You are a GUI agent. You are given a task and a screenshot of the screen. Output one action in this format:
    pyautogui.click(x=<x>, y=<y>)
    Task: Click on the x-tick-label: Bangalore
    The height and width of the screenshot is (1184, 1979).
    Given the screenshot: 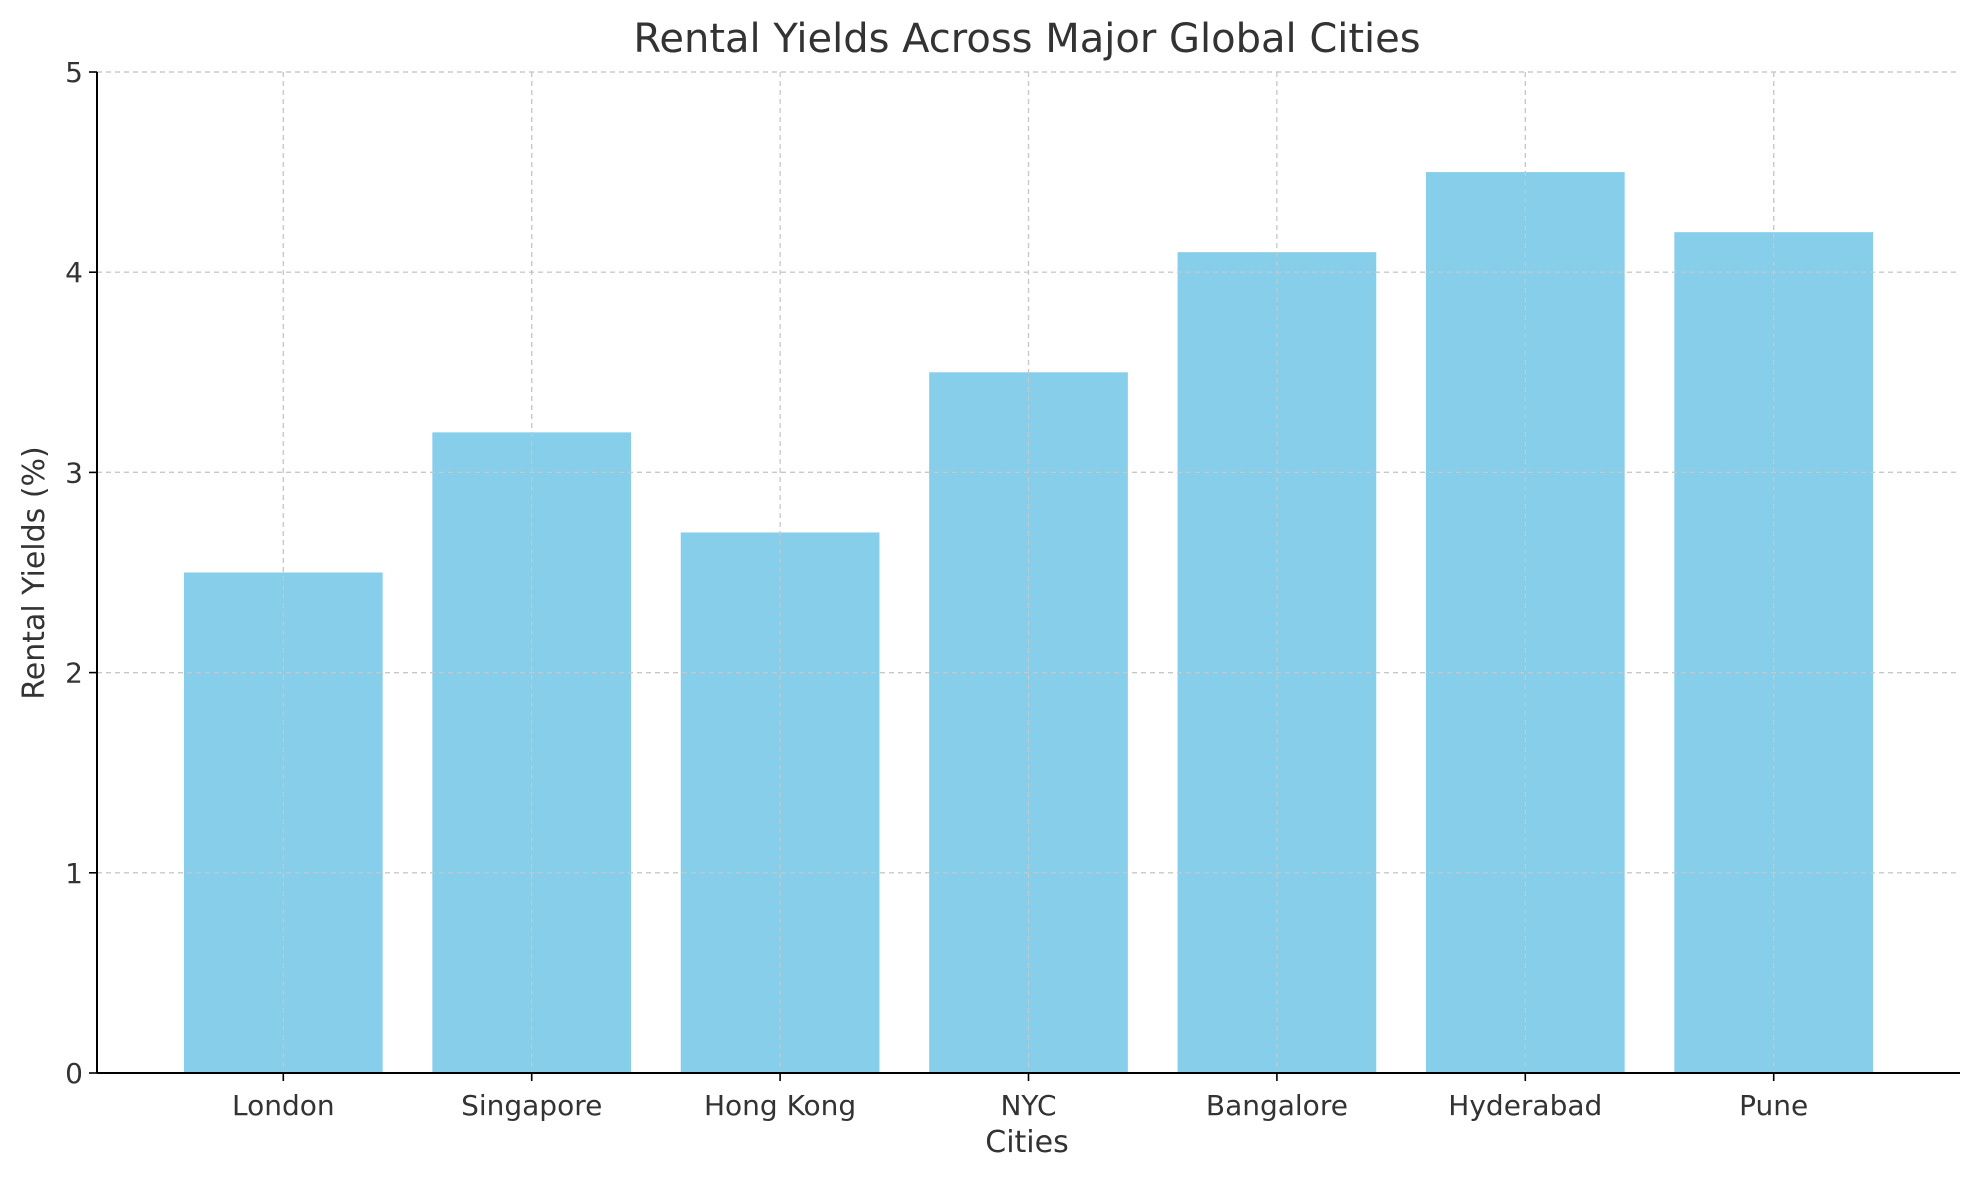 What is the action you would take?
    pyautogui.click(x=1277, y=1105)
    